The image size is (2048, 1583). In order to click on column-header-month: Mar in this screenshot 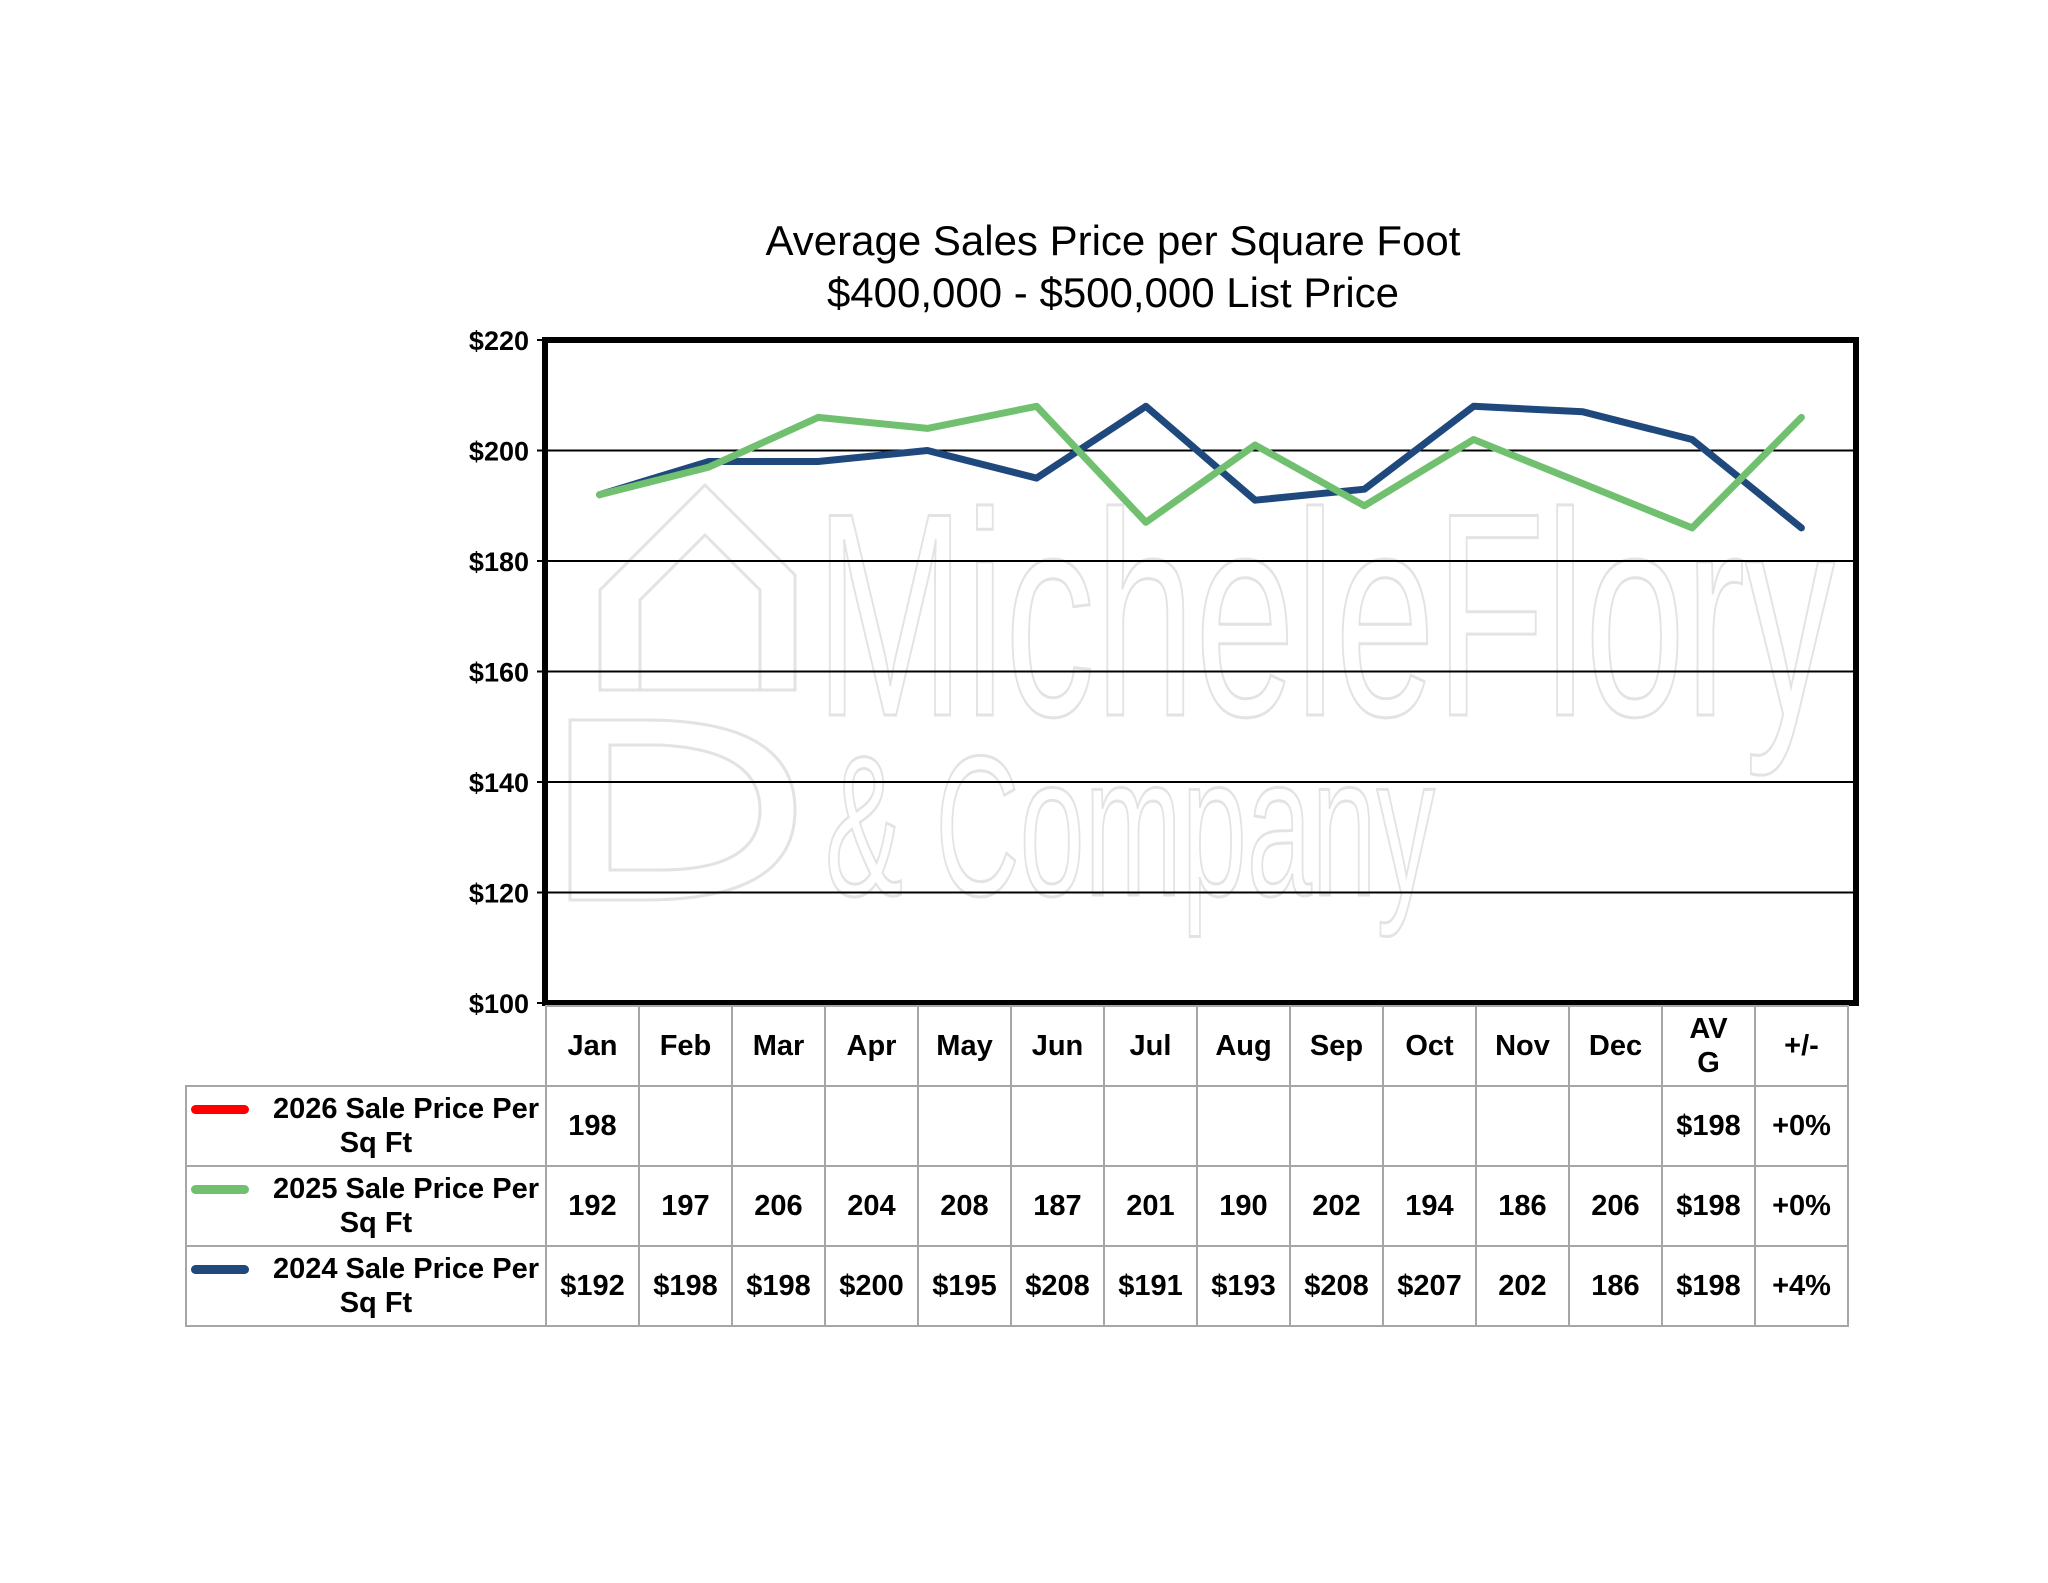, I will do `click(778, 1046)`.